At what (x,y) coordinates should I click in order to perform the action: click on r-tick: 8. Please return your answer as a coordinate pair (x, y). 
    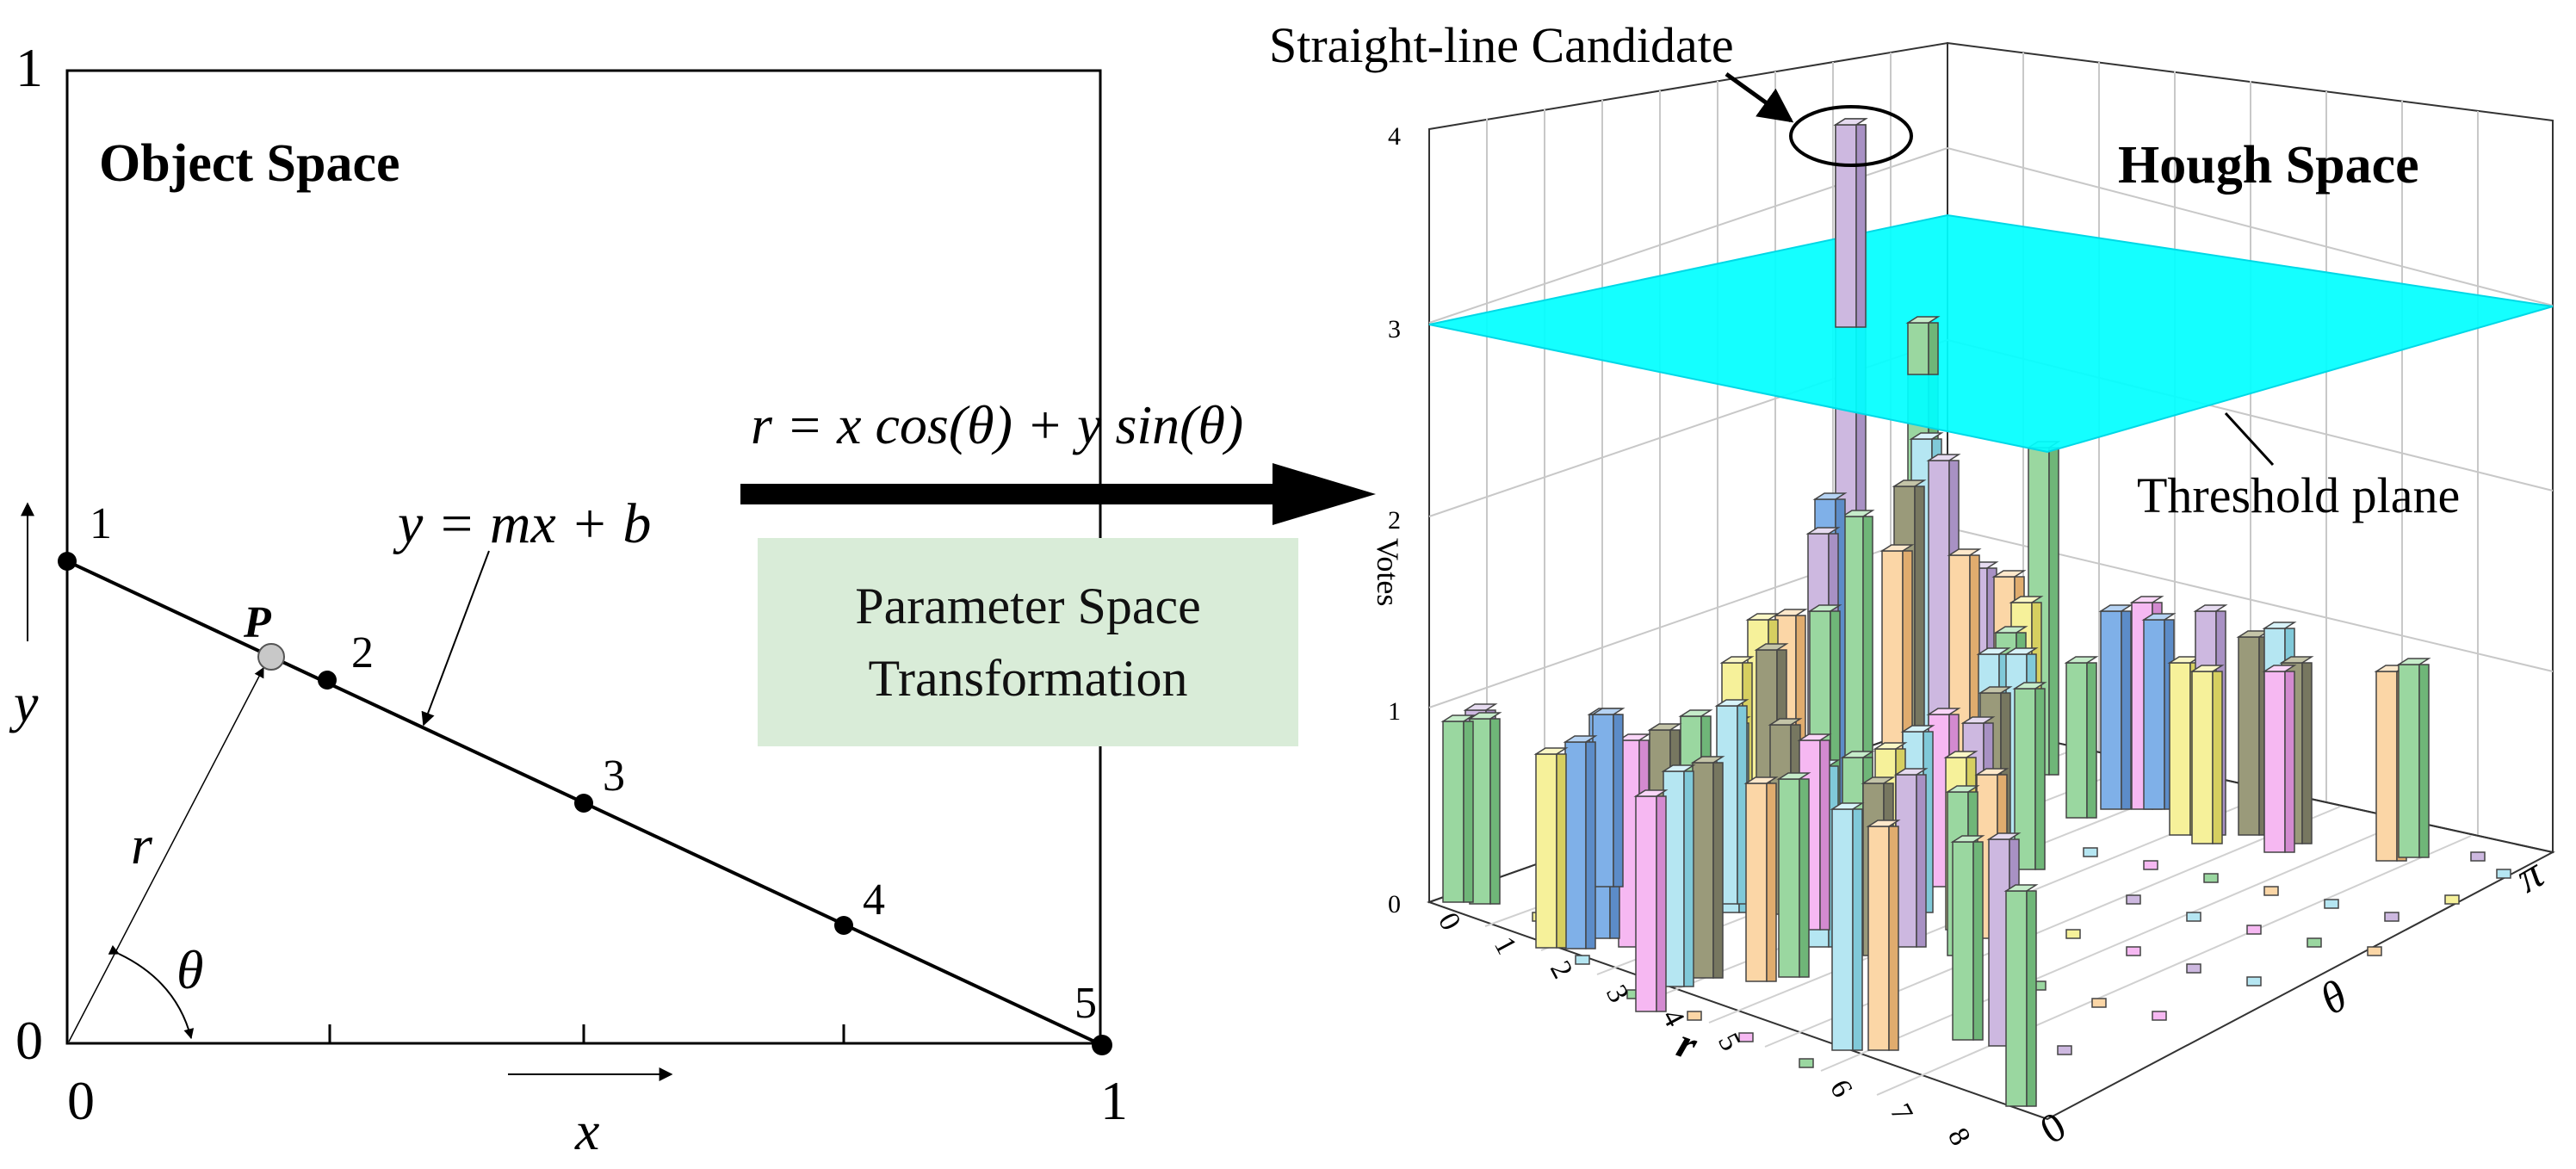
    Looking at the image, I should click on (1959, 1136).